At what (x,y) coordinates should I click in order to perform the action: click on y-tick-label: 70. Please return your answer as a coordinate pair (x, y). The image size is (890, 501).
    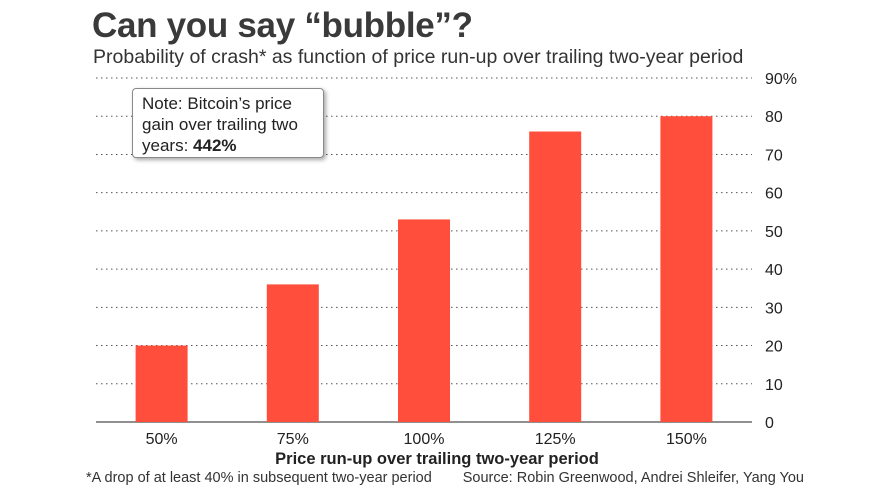
    Looking at the image, I should click on (774, 155).